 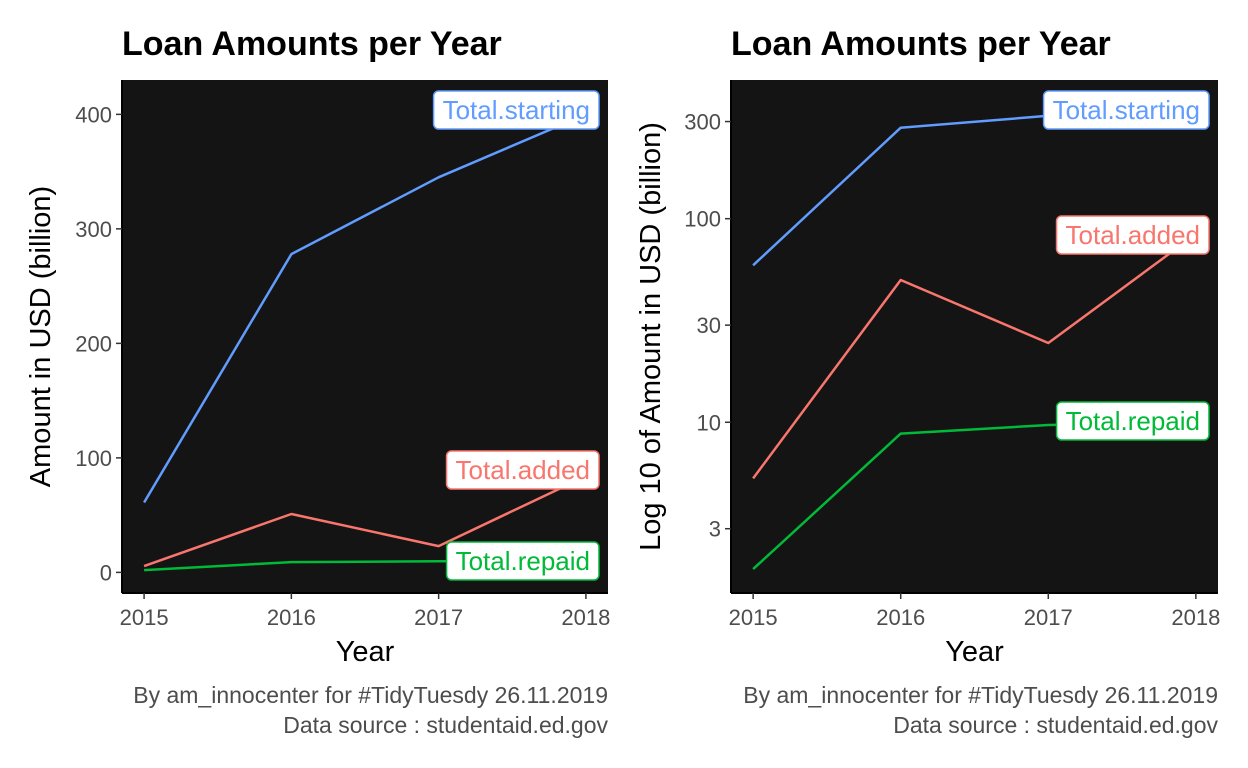 What do you see at coordinates (651, 336) in the screenshot?
I see `y-axis-title: Log 10 of Amount in USD (billion)` at bounding box center [651, 336].